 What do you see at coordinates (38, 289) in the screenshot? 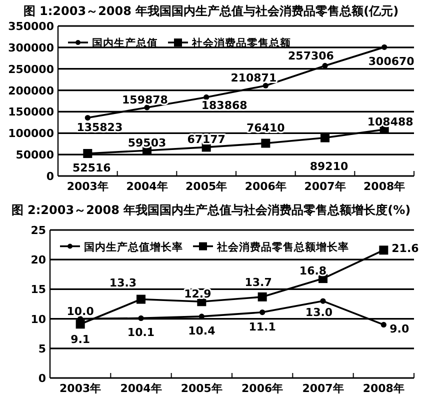
I see `y-tick-label: 15` at bounding box center [38, 289].